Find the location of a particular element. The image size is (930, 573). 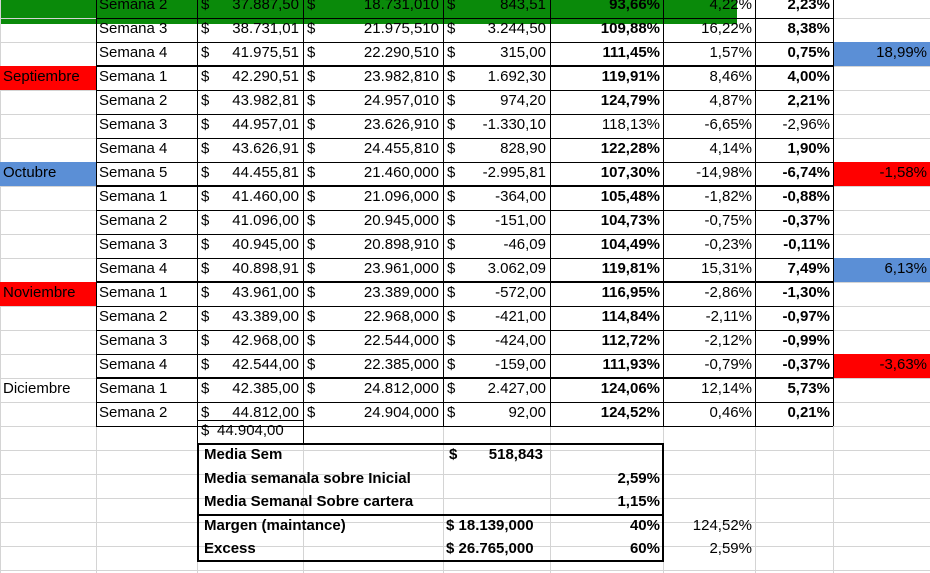

summary-excess-extra: 2,59% is located at coordinates (730, 548).